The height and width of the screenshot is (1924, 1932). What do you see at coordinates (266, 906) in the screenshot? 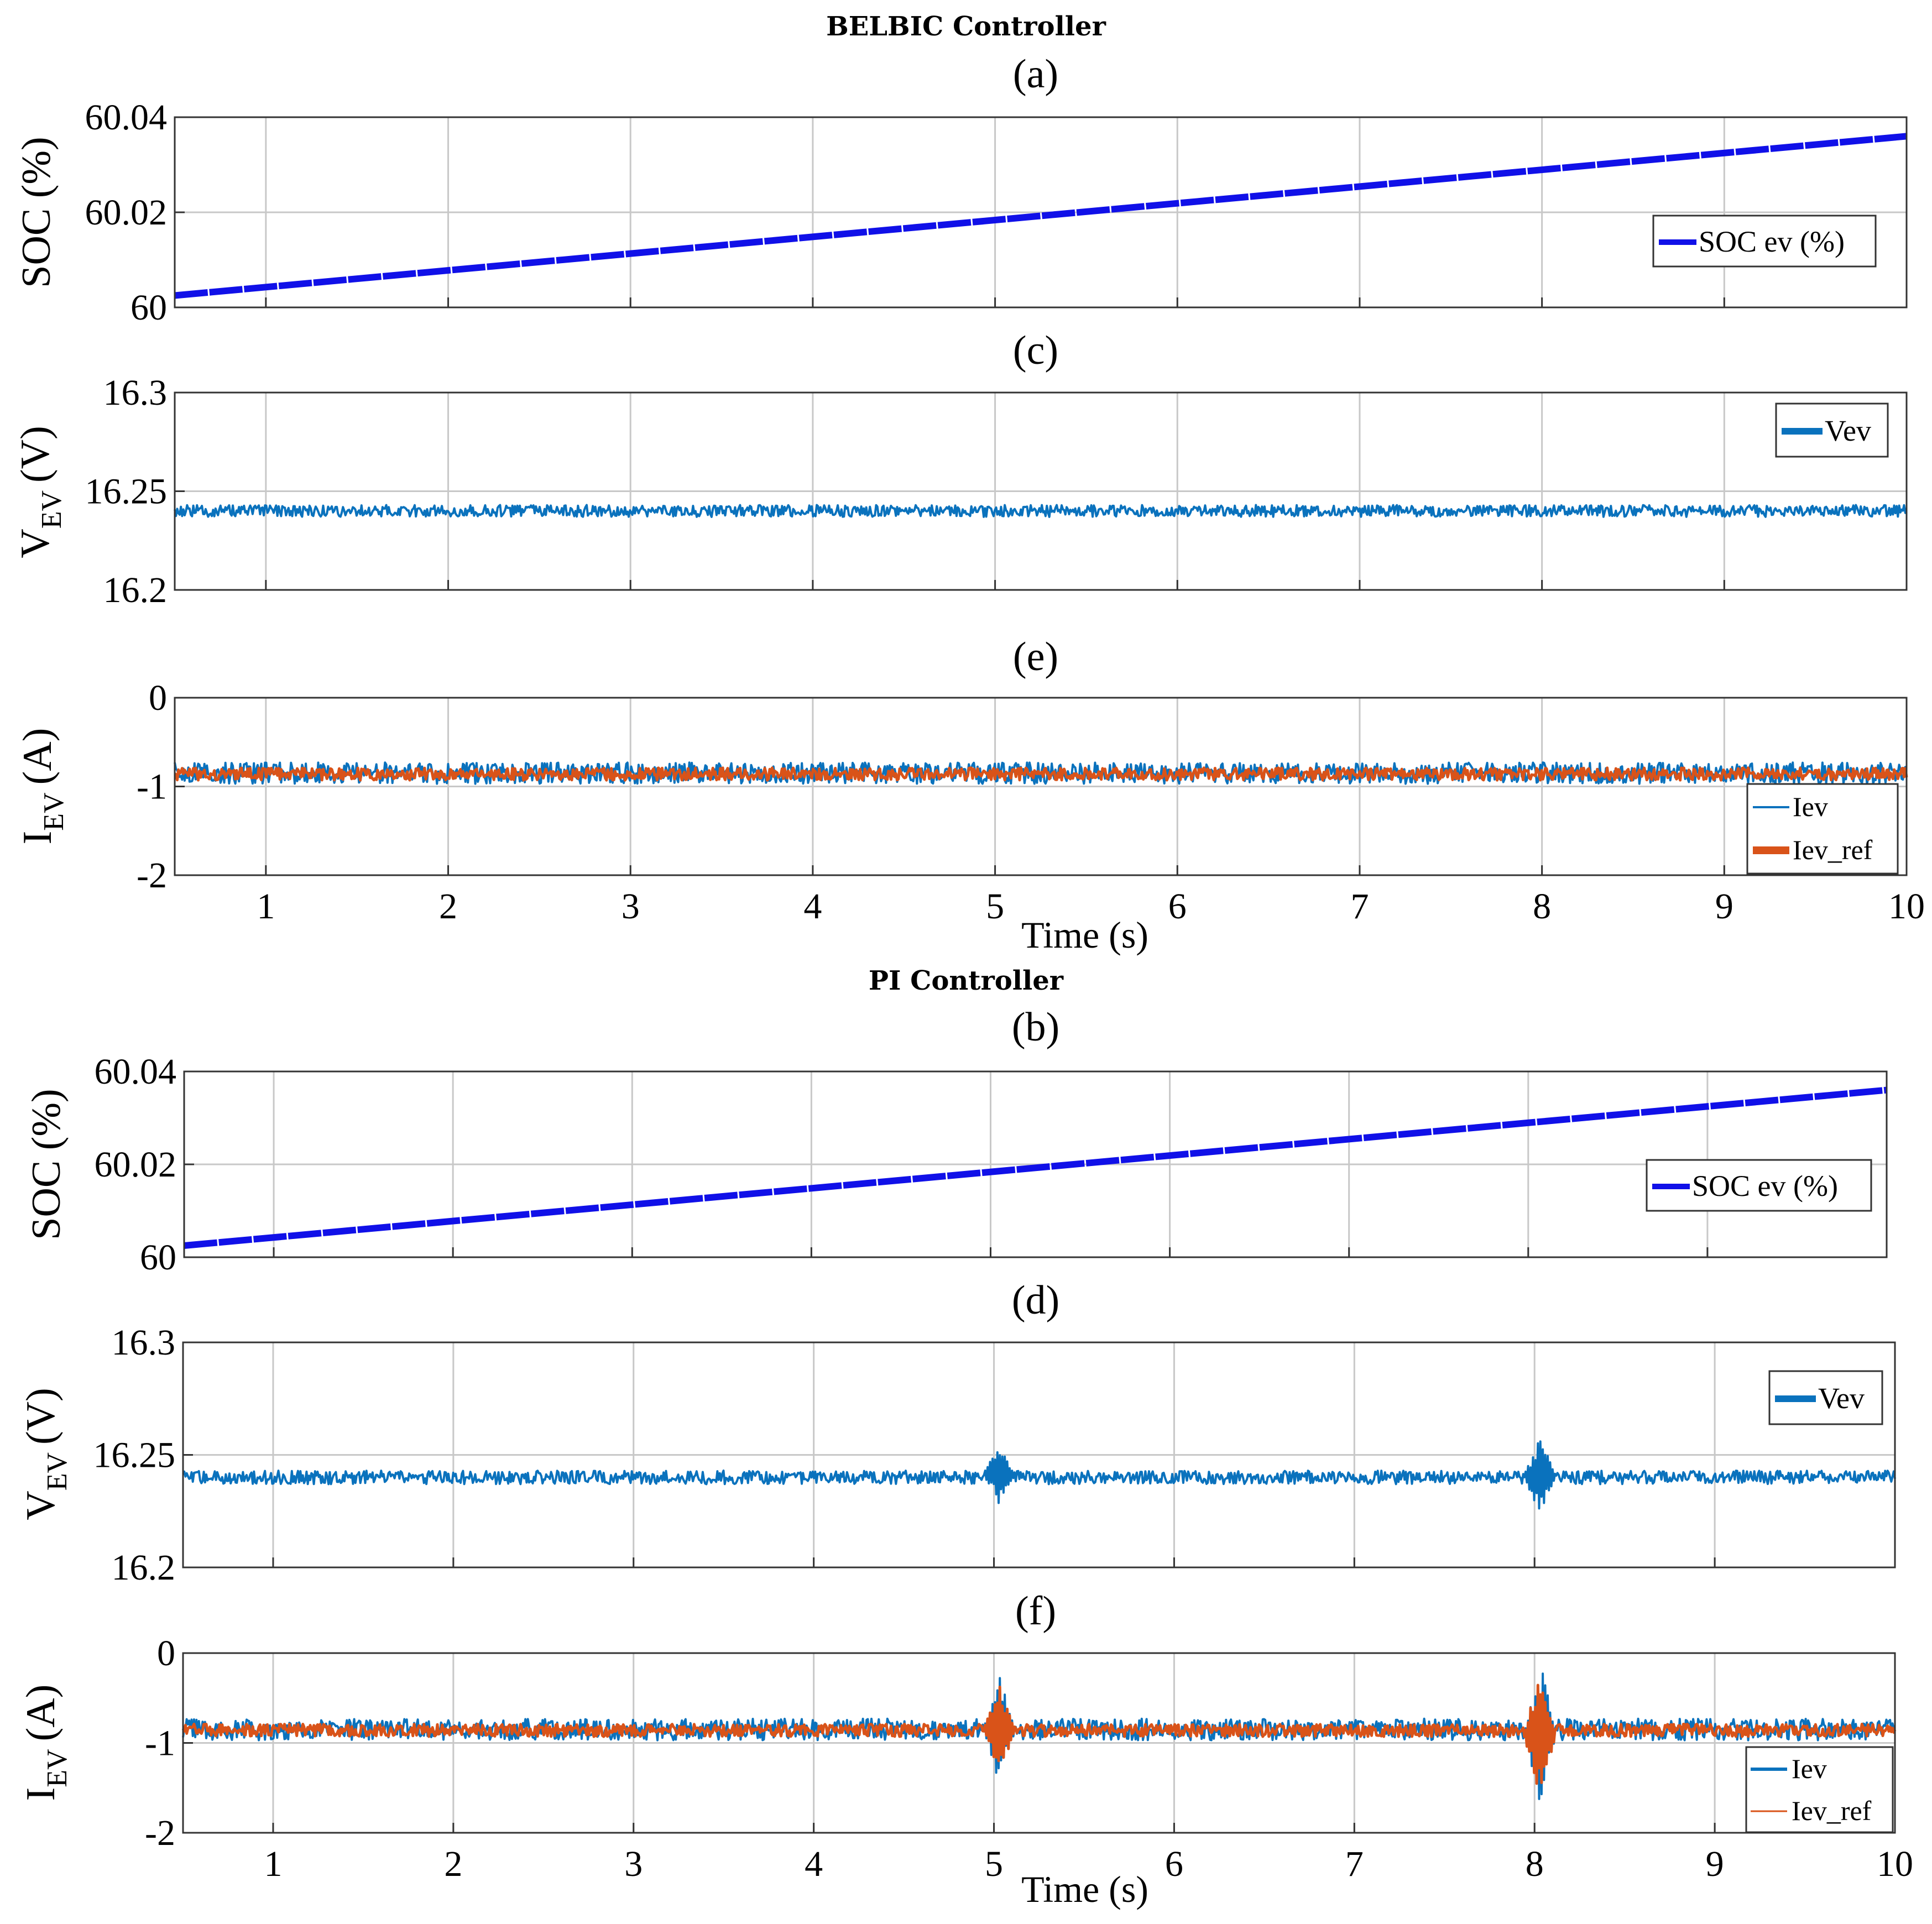
I see `panel-e-xtick-label-0: 1` at bounding box center [266, 906].